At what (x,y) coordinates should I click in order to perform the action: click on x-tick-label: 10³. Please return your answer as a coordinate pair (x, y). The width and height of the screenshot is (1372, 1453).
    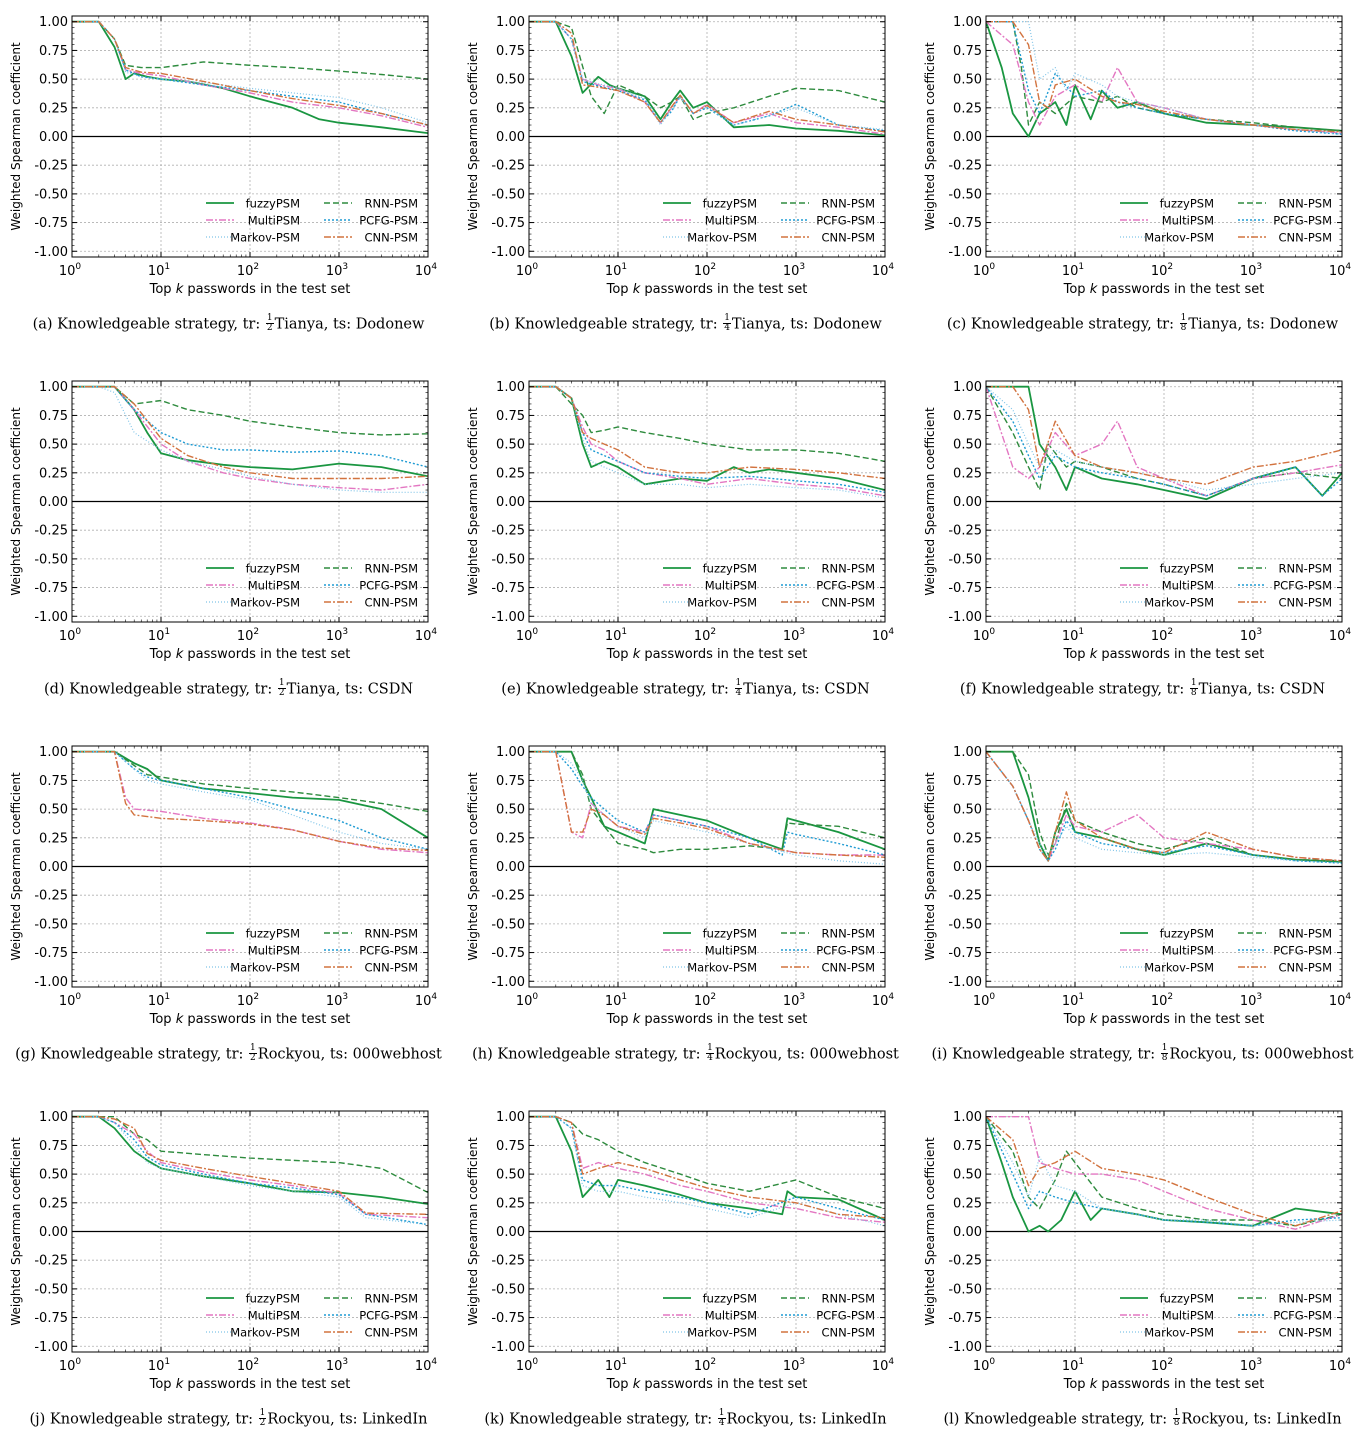
    Looking at the image, I should click on (794, 635).